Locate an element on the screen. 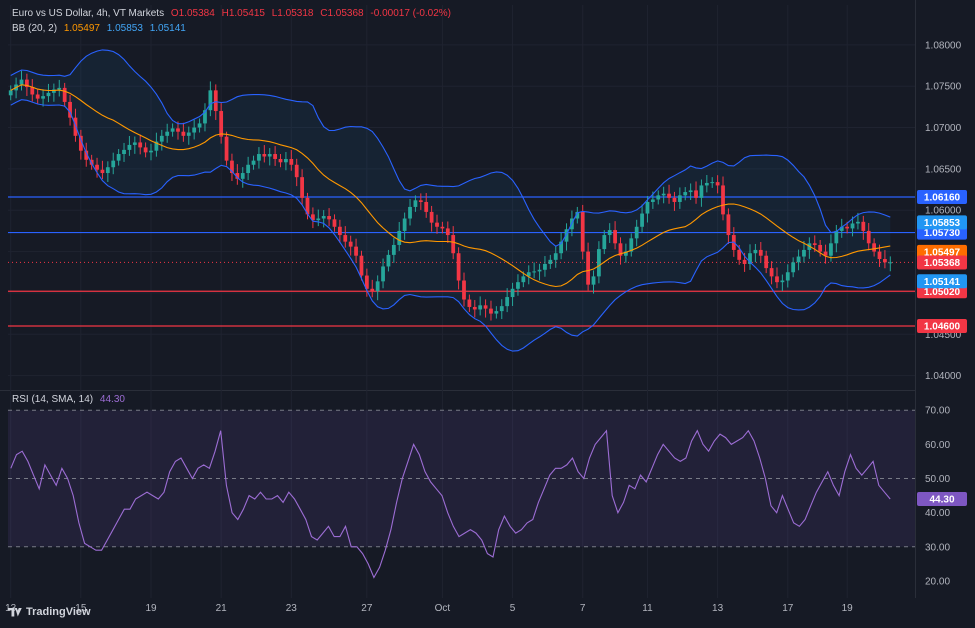 Image resolution: width=975 pixels, height=628 pixels. indicator-badge: 1.05853 is located at coordinates (942, 222).